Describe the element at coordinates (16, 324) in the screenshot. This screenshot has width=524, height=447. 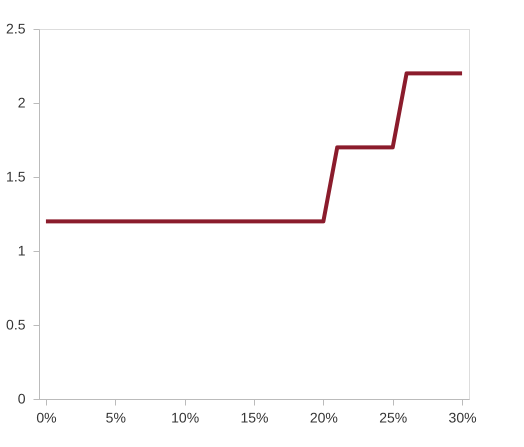
I see `y-tick-label: 0.5` at that location.